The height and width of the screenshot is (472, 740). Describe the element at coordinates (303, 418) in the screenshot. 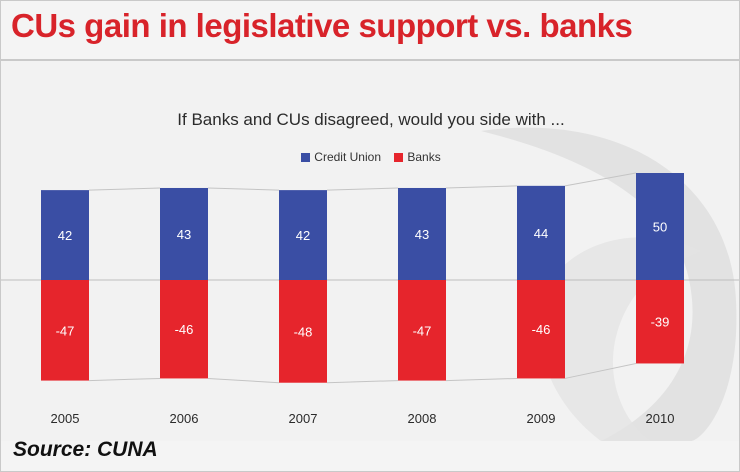

I see `x-tick-label-2007: 2007` at that location.